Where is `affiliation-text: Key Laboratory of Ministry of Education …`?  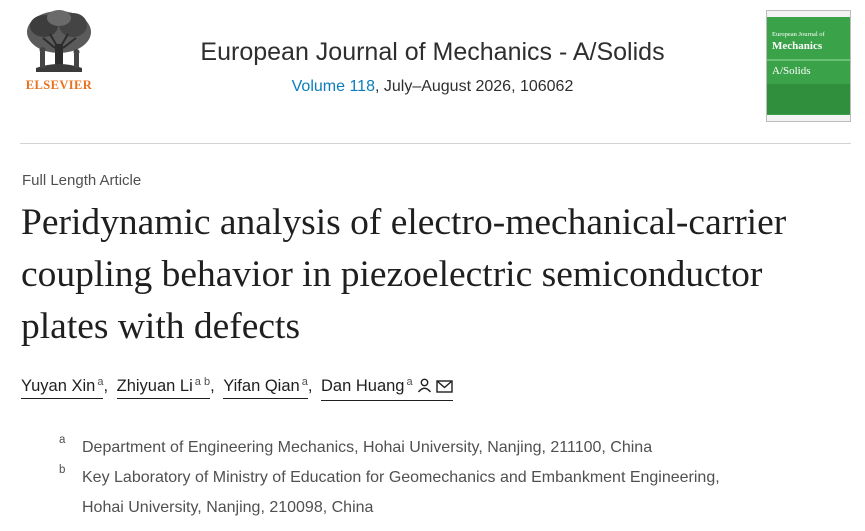
affiliation-text: Key Laboratory of Ministry of Education … is located at coordinates (401, 477).